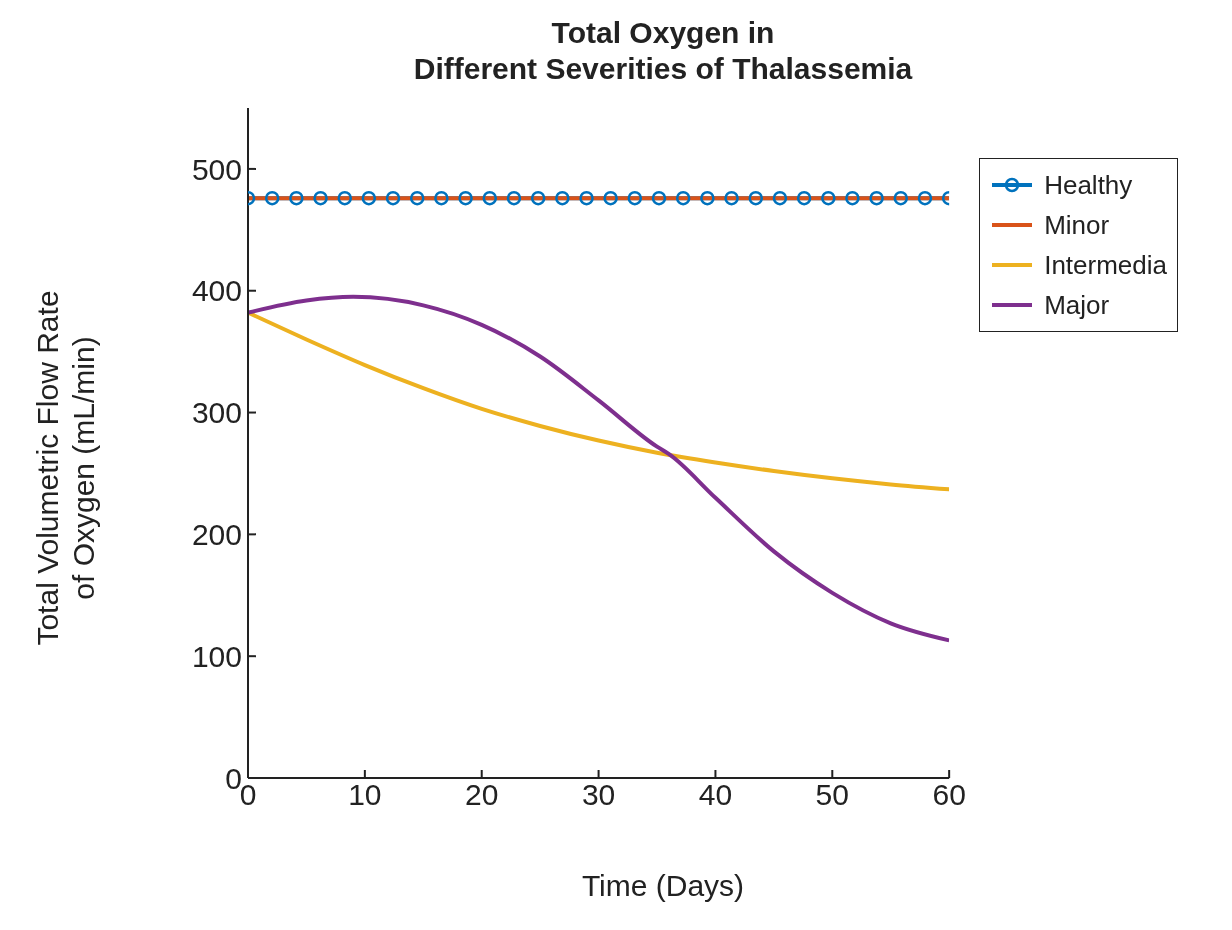 The width and height of the screenshot is (1232, 930). What do you see at coordinates (65, 468) in the screenshot?
I see `y-axis-title: Total Volumetric Flow Rate of Oxygen (mL/min)` at bounding box center [65, 468].